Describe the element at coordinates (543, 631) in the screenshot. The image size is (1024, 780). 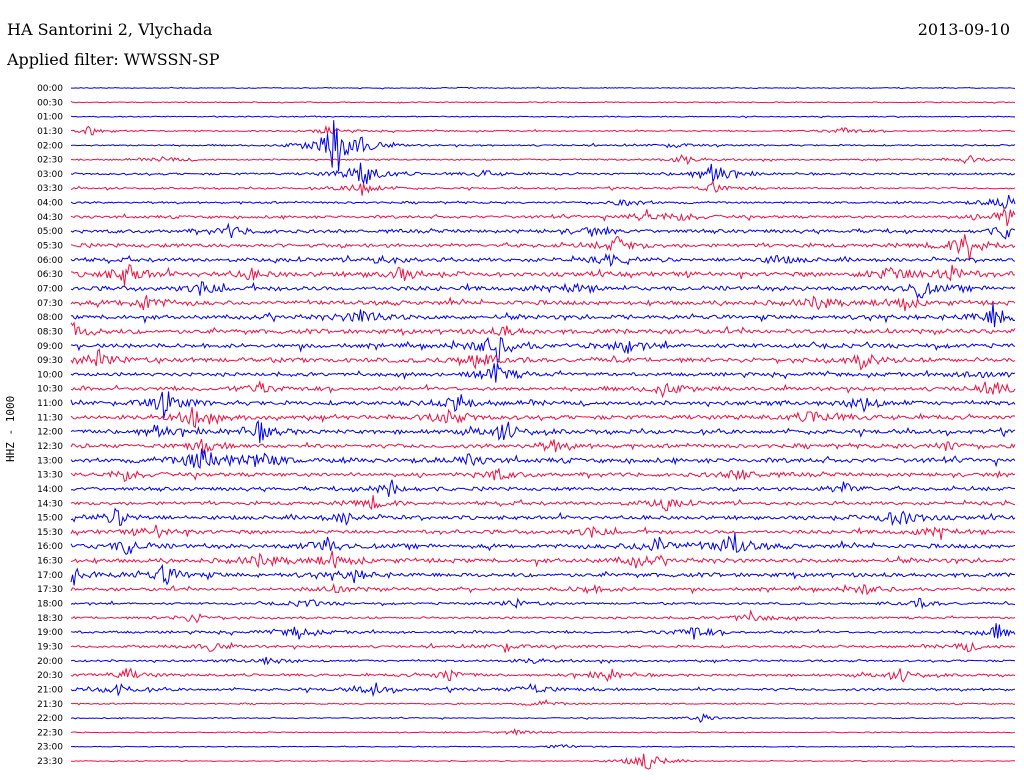
I see `trace-1900` at that location.